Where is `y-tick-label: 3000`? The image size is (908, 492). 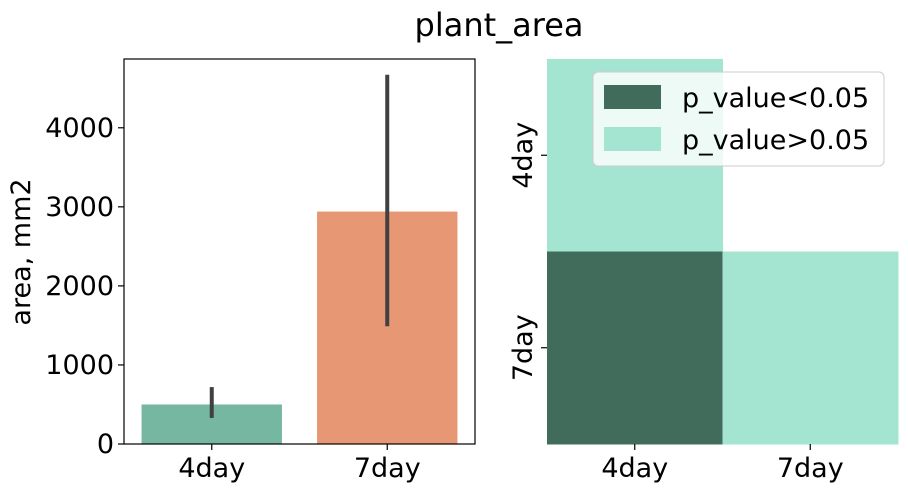 y-tick-label: 3000 is located at coordinates (79, 207).